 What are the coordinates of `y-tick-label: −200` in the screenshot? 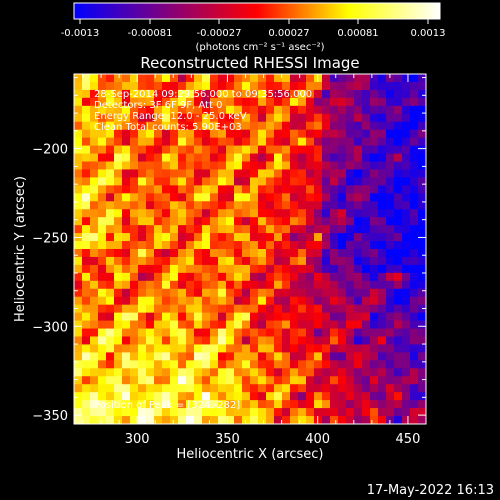 It's located at (50, 150).